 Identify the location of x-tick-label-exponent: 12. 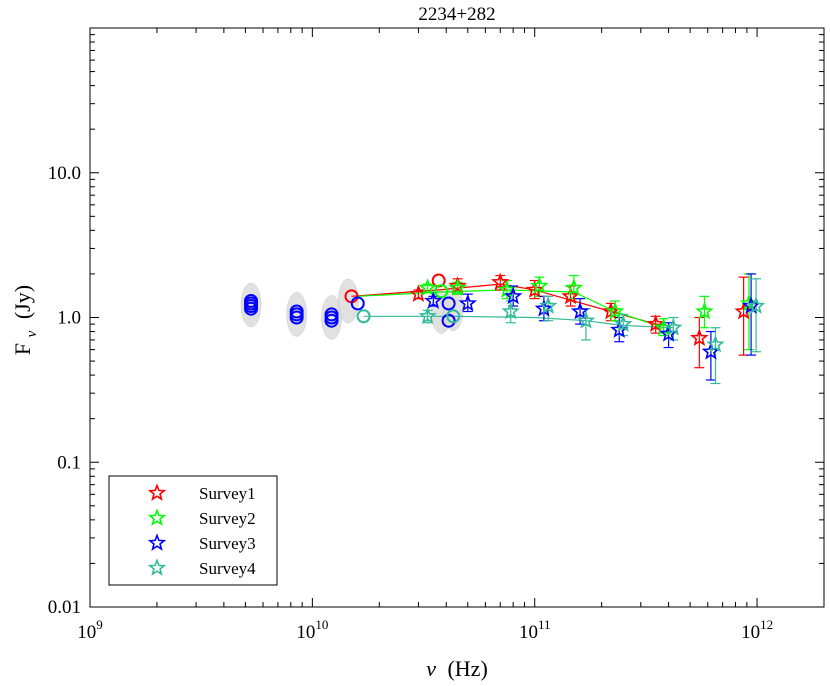
(766, 624).